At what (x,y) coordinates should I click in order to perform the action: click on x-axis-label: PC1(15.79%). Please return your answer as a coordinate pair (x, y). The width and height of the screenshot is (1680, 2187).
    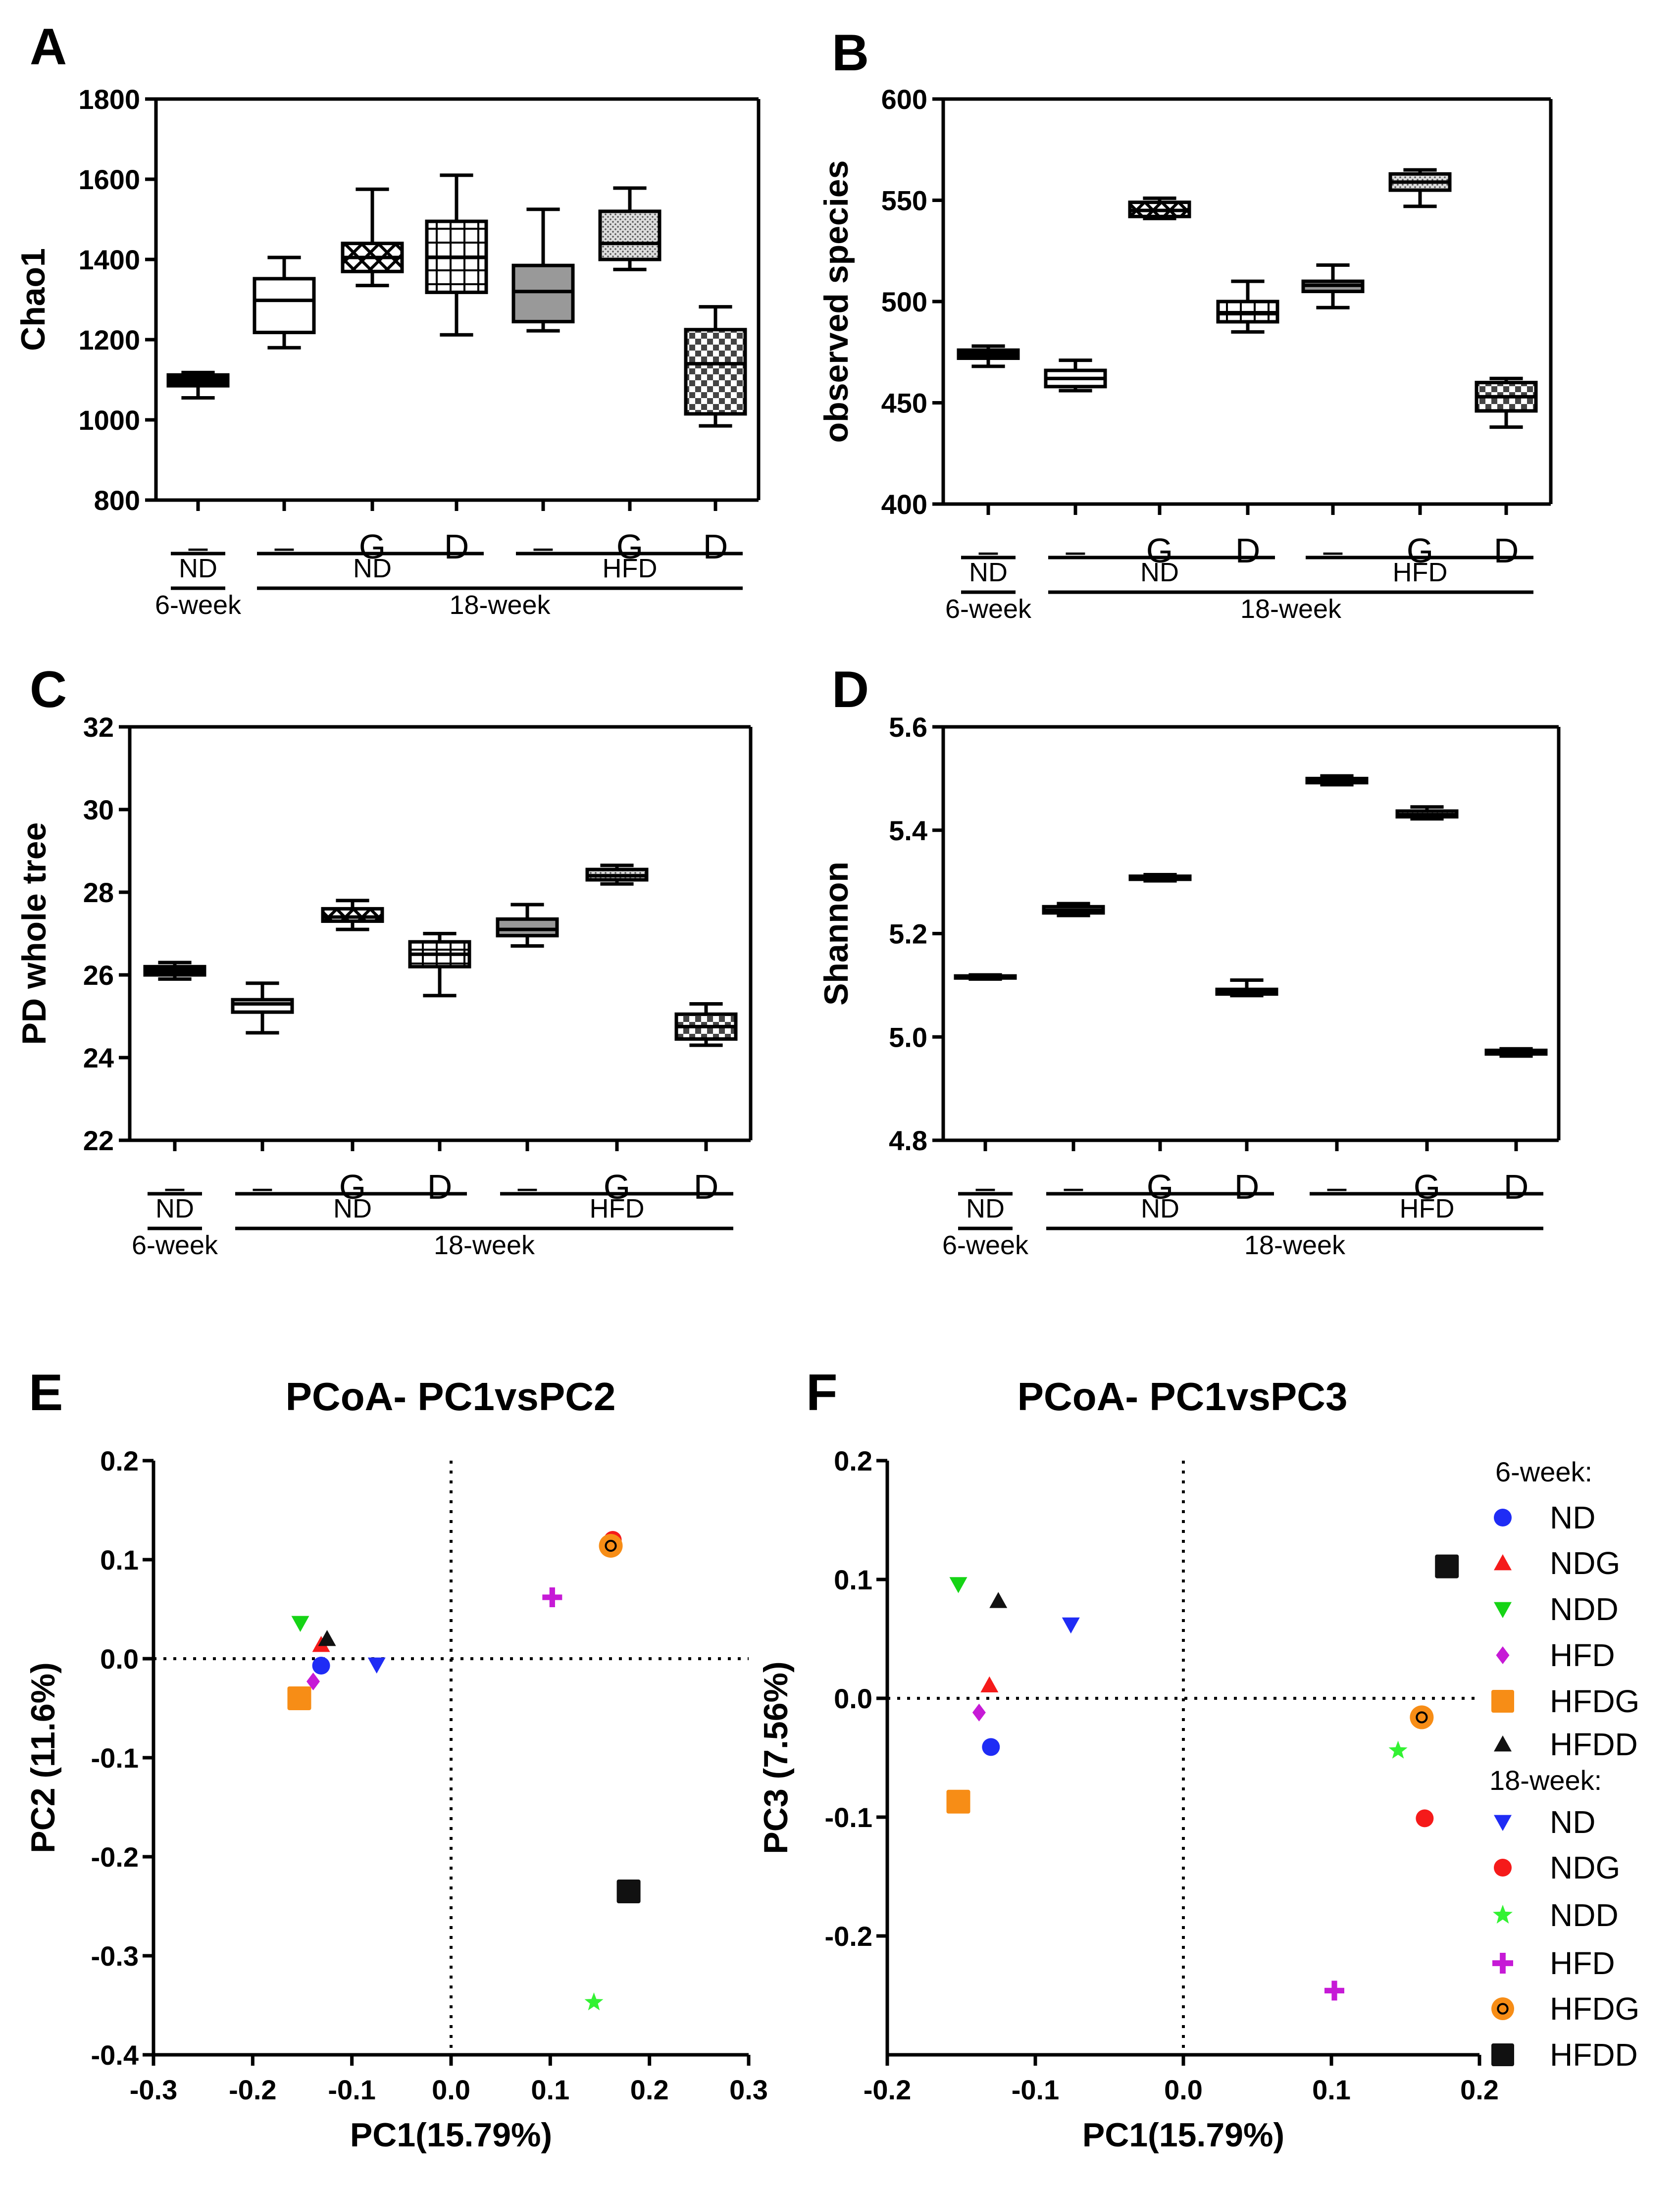
    Looking at the image, I should click on (451, 2135).